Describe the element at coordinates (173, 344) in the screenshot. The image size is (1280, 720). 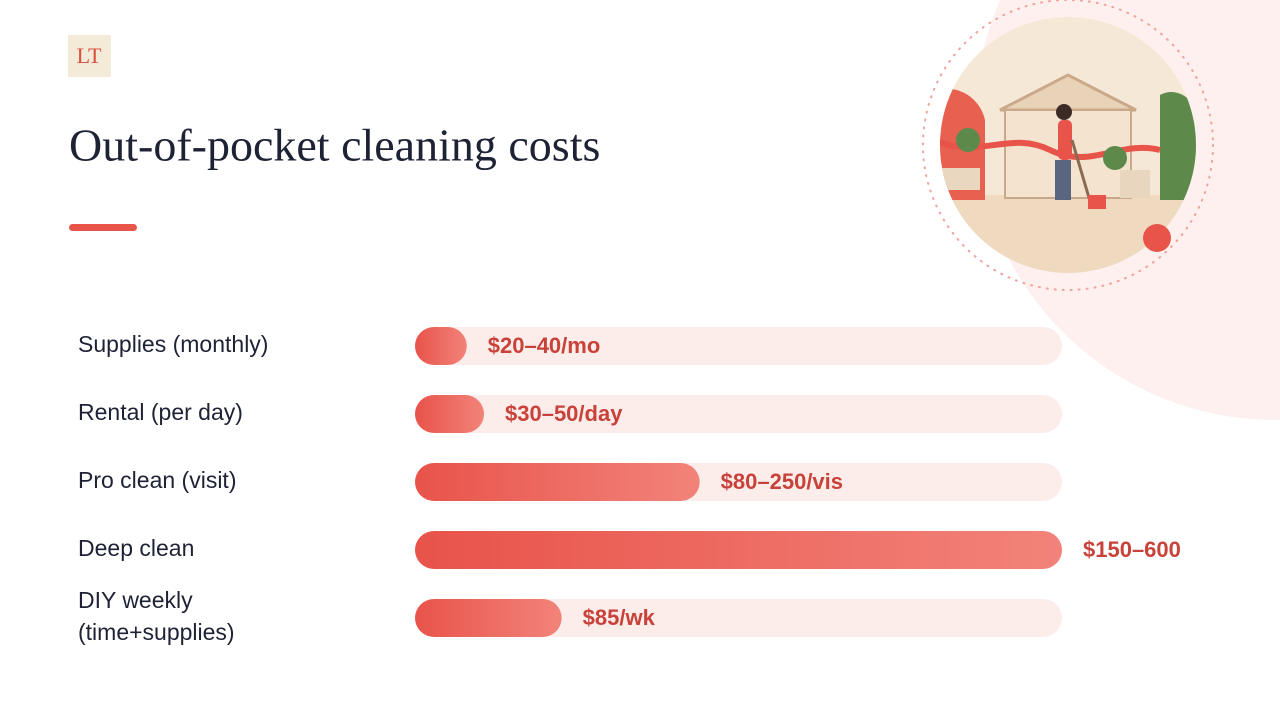
I see `category-label: Supplies (monthly)` at that location.